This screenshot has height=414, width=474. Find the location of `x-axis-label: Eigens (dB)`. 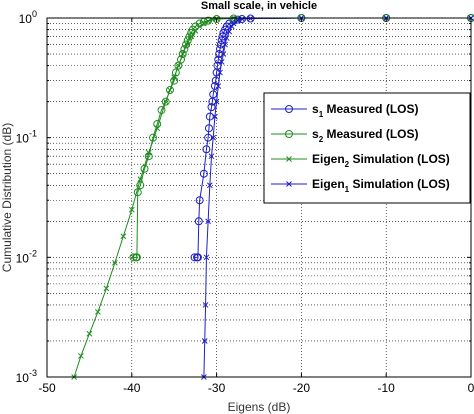

x-axis-label: Eigens (dB) is located at coordinates (259, 407).